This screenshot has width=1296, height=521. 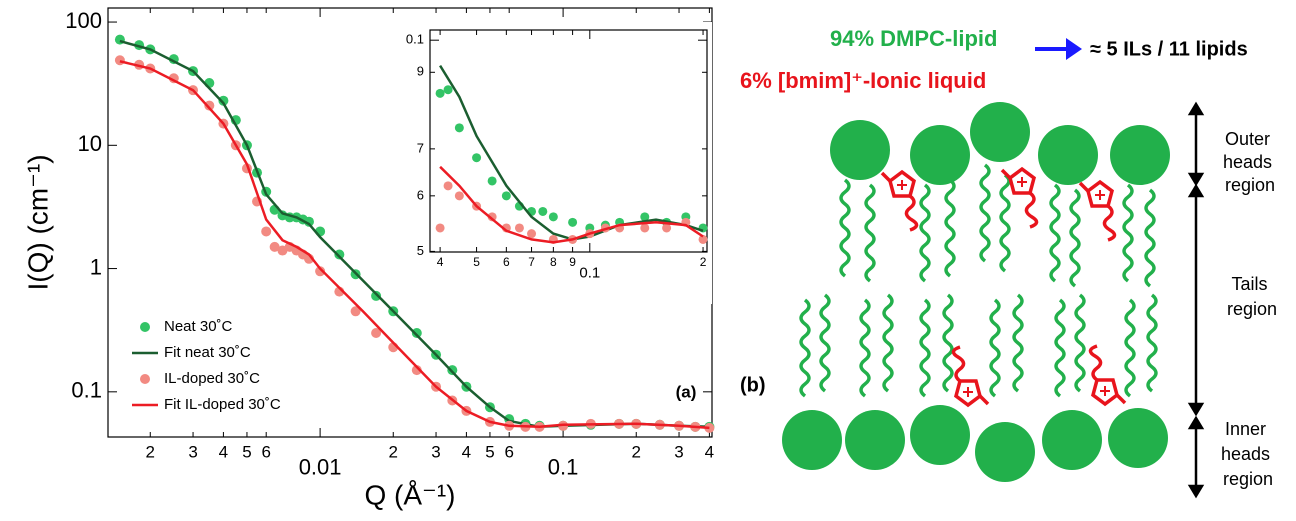 I want to click on legend-label: IL-doped 30˚C, so click(x=212, y=378).